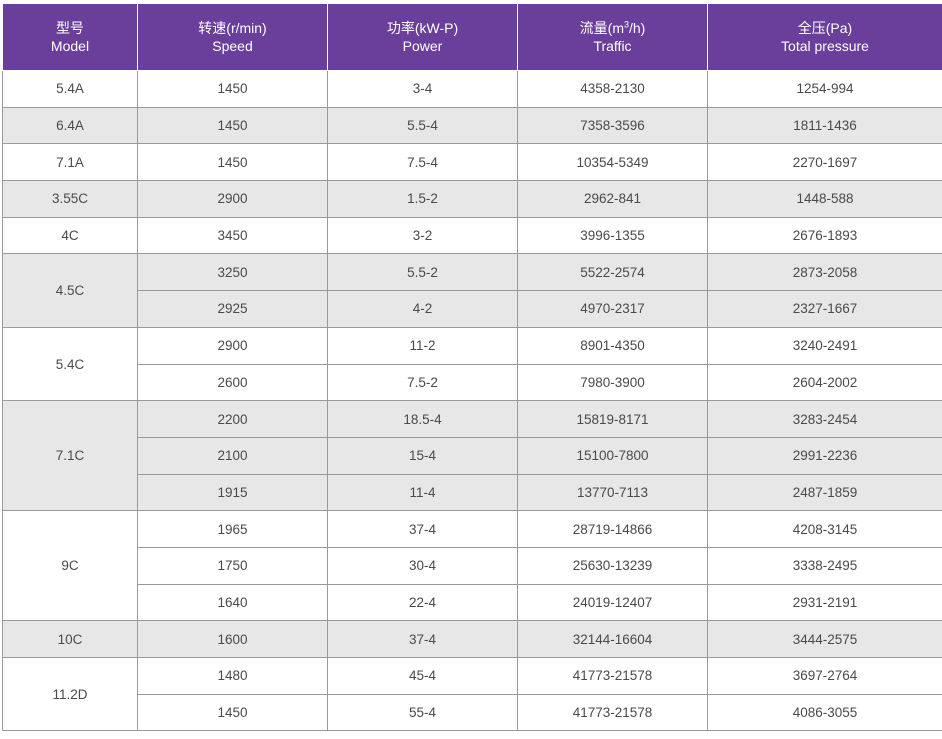  What do you see at coordinates (423, 309) in the screenshot?
I see `power-cell: 4-2` at bounding box center [423, 309].